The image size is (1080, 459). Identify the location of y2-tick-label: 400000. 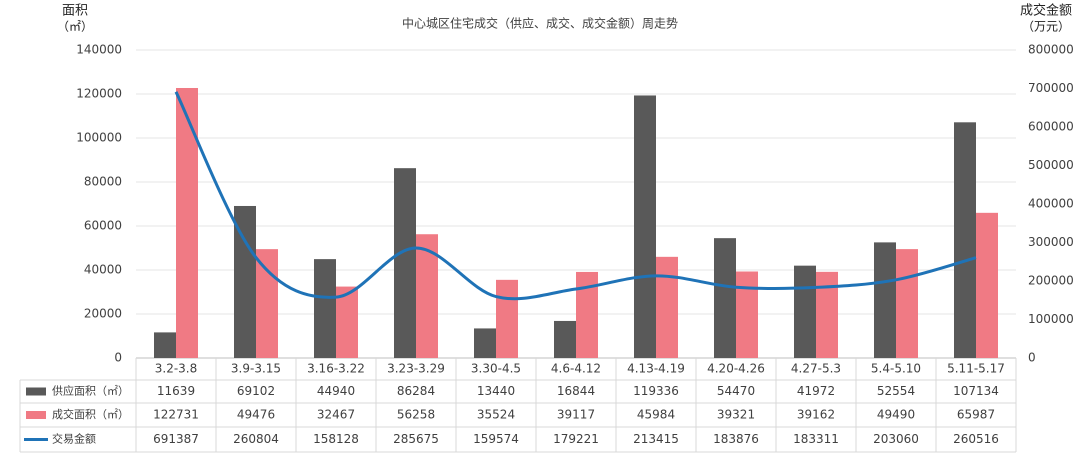
(1051, 204).